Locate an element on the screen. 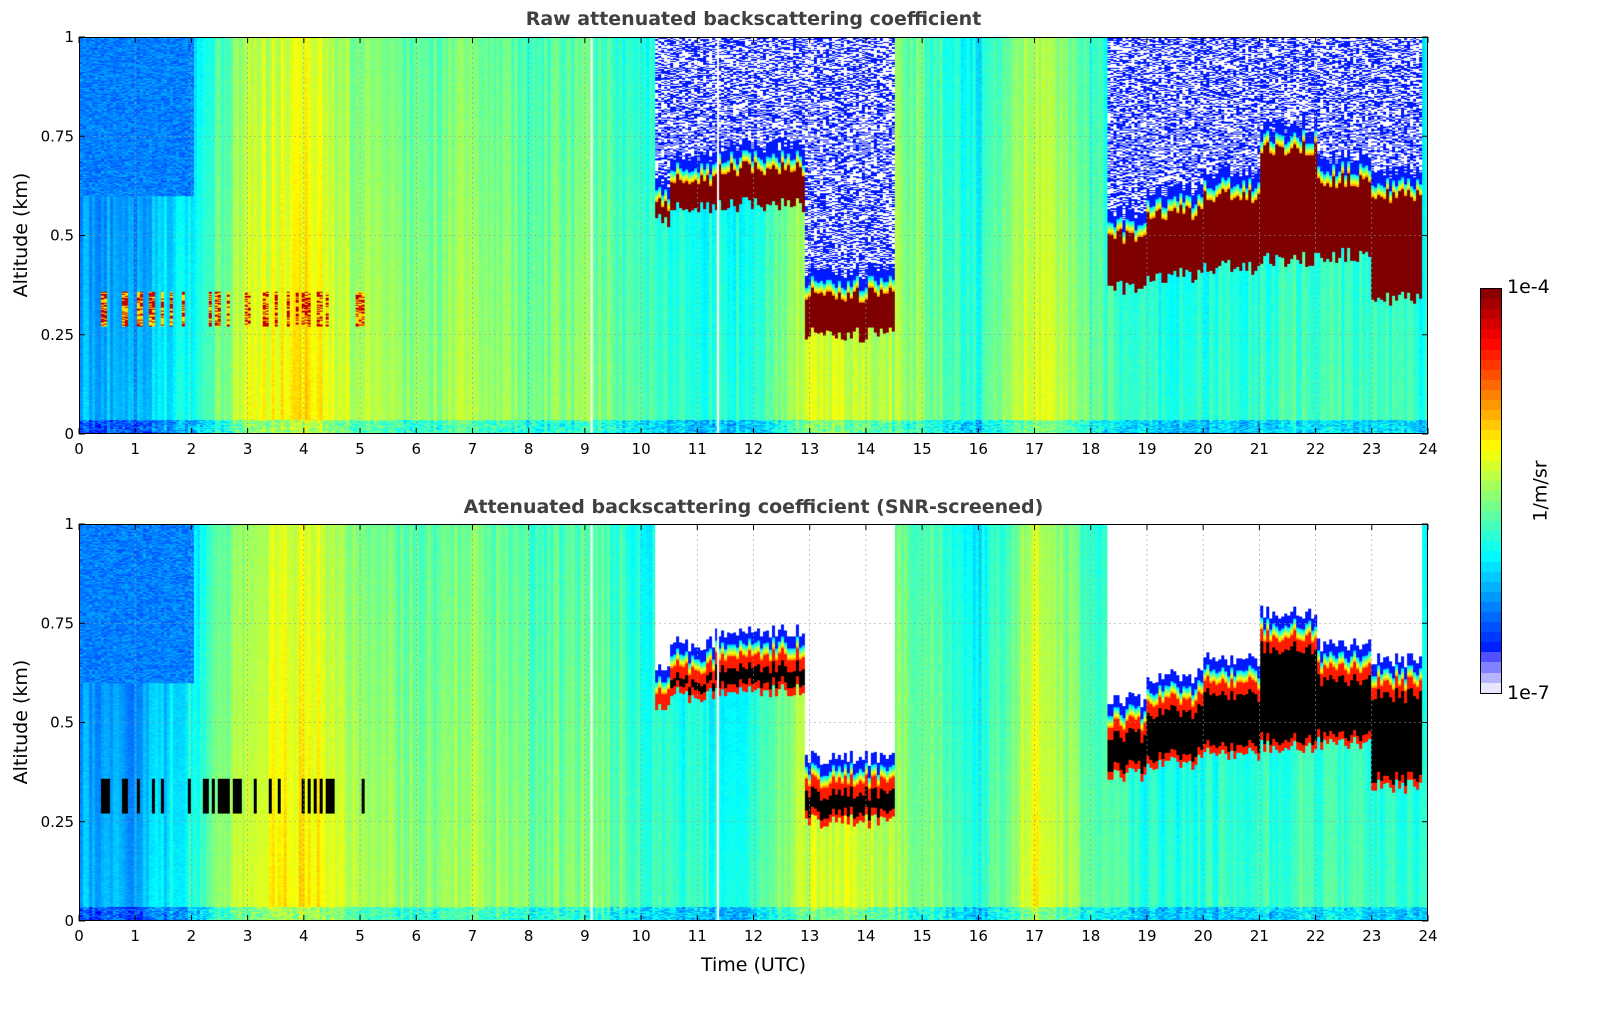 Image resolution: width=1621 pixels, height=1020 pixels. x-tick-label: 20 is located at coordinates (1203, 449).